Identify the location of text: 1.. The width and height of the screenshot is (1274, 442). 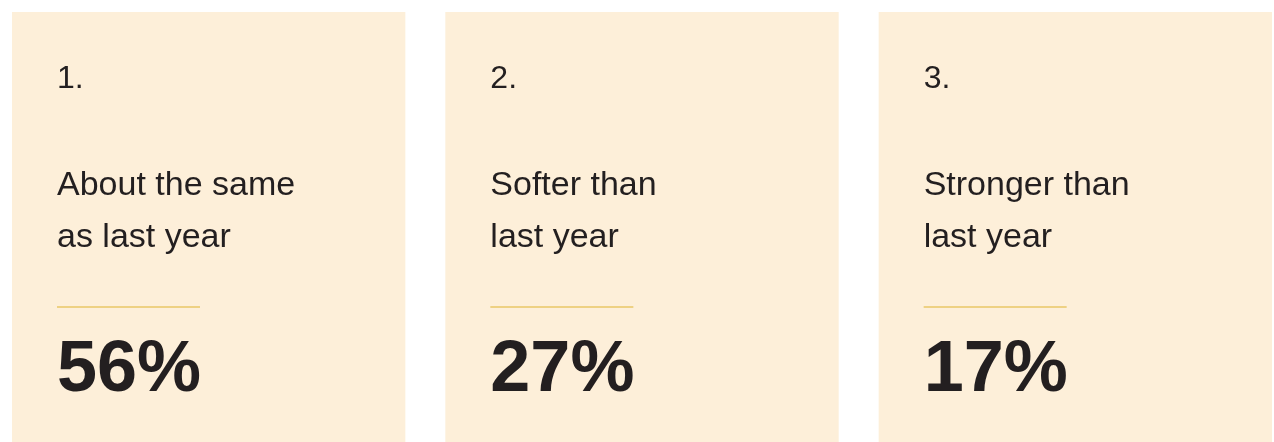
(70, 77).